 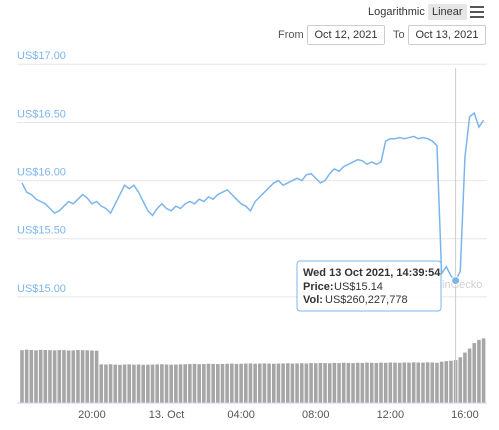 I want to click on tooltip-box, so click(x=369, y=286).